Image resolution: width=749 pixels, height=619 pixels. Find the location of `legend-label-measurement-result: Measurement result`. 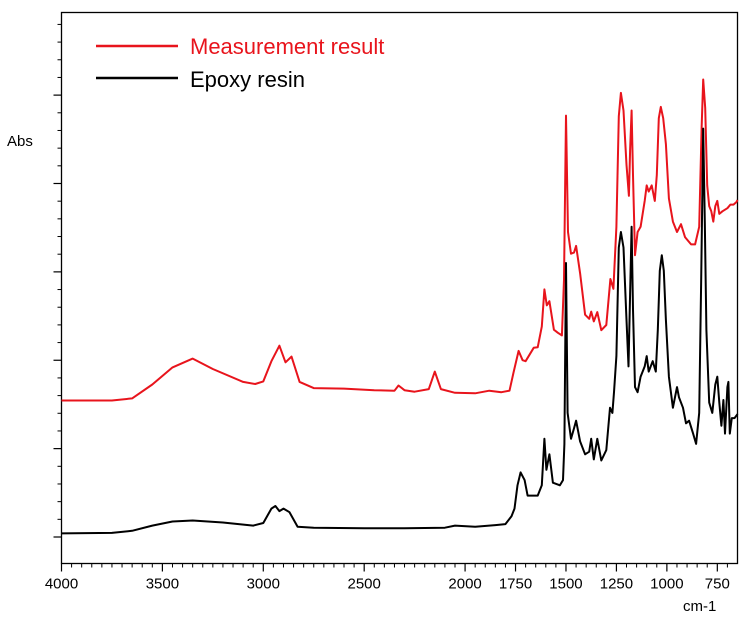

legend-label-measurement-result: Measurement result is located at coordinates (287, 46).